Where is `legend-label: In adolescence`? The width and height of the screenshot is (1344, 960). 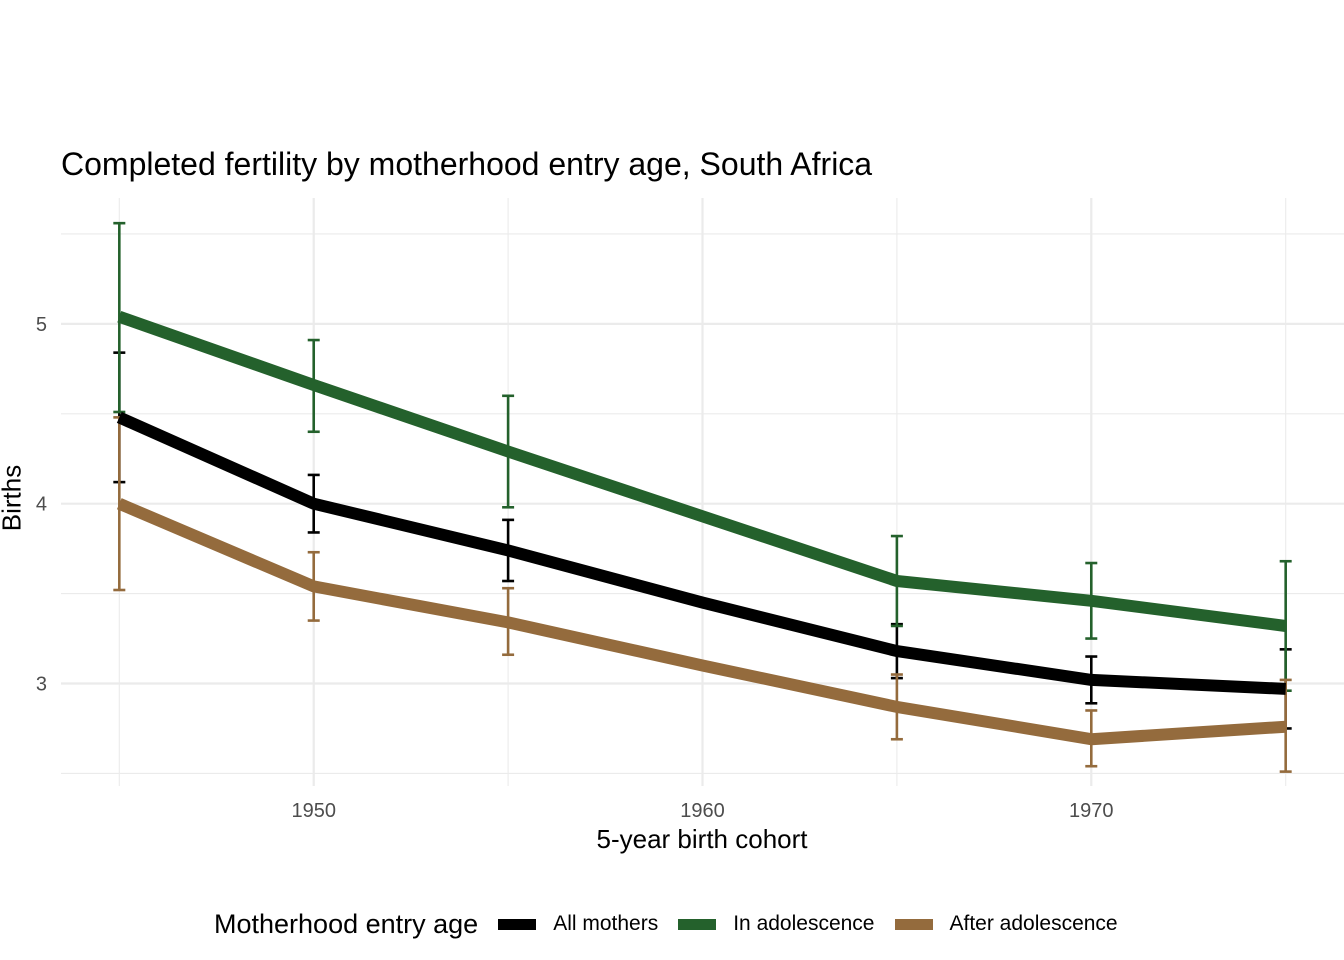 legend-label: In adolescence is located at coordinates (804, 923).